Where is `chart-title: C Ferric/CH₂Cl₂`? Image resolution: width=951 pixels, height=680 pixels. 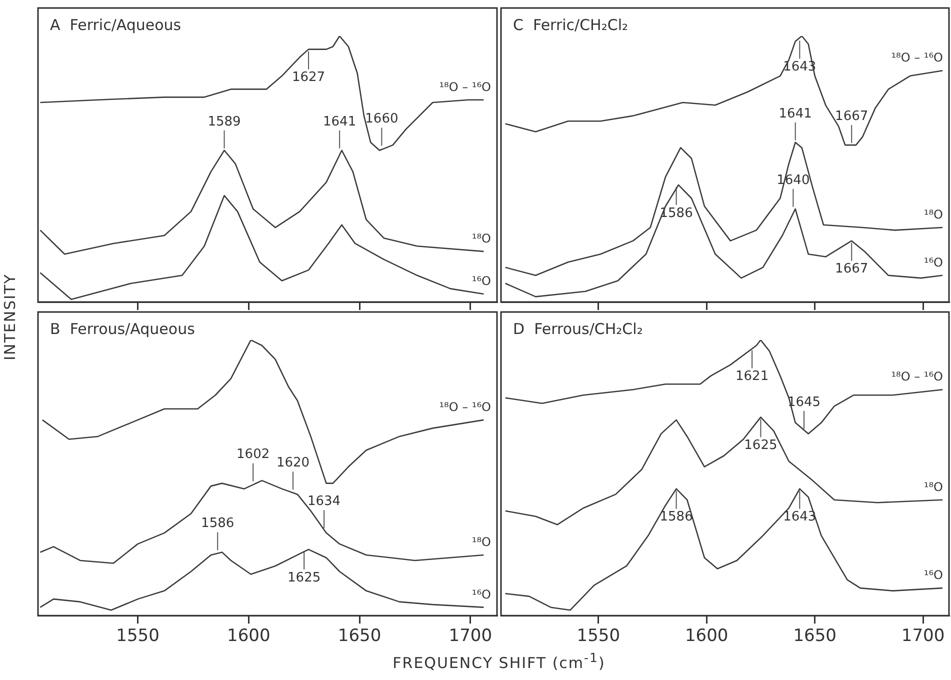
chart-title: C Ferric/CH₂Cl₂ is located at coordinates (570, 25).